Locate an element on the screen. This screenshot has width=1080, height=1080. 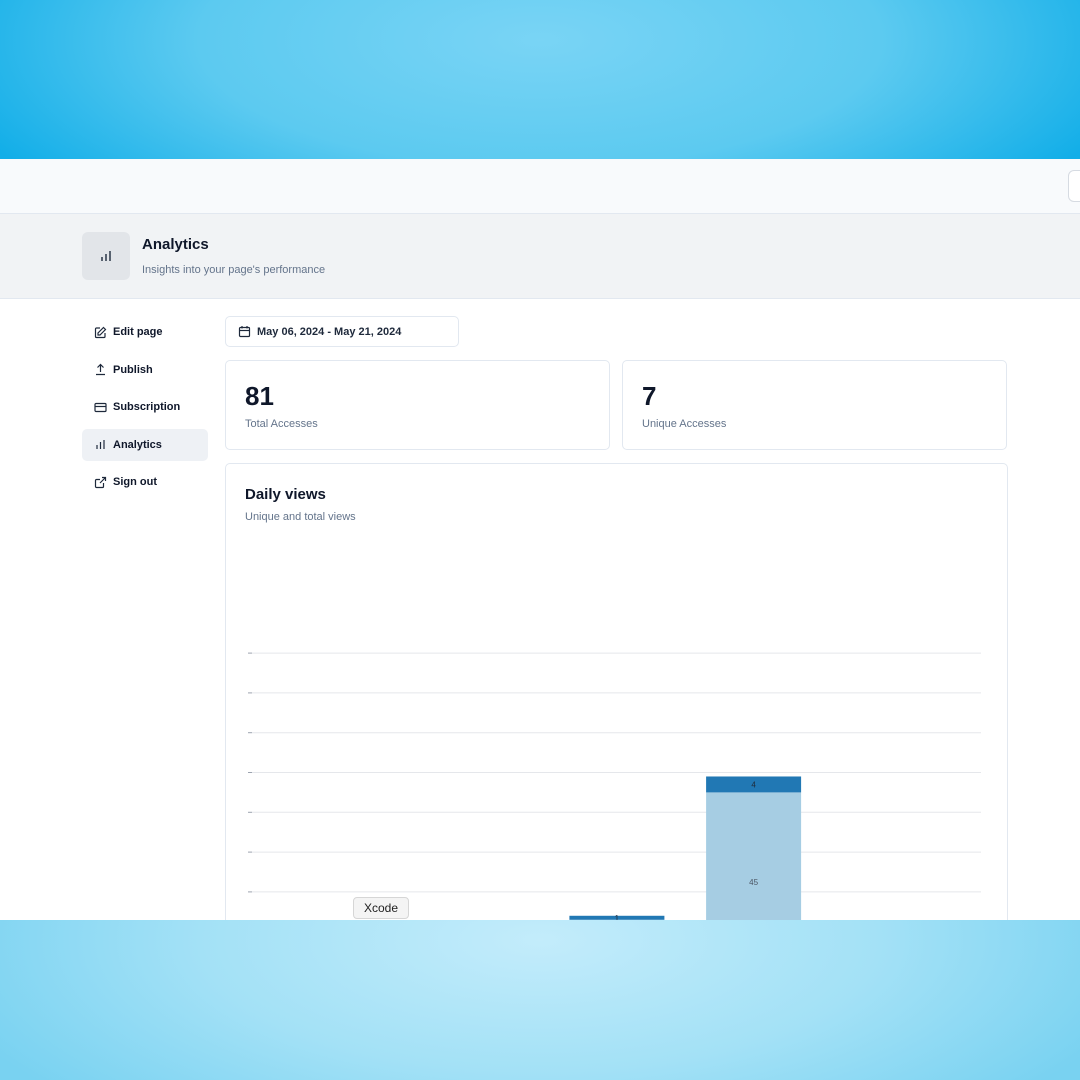
sidebar-item-label: Sign out is located at coordinates (135, 482).